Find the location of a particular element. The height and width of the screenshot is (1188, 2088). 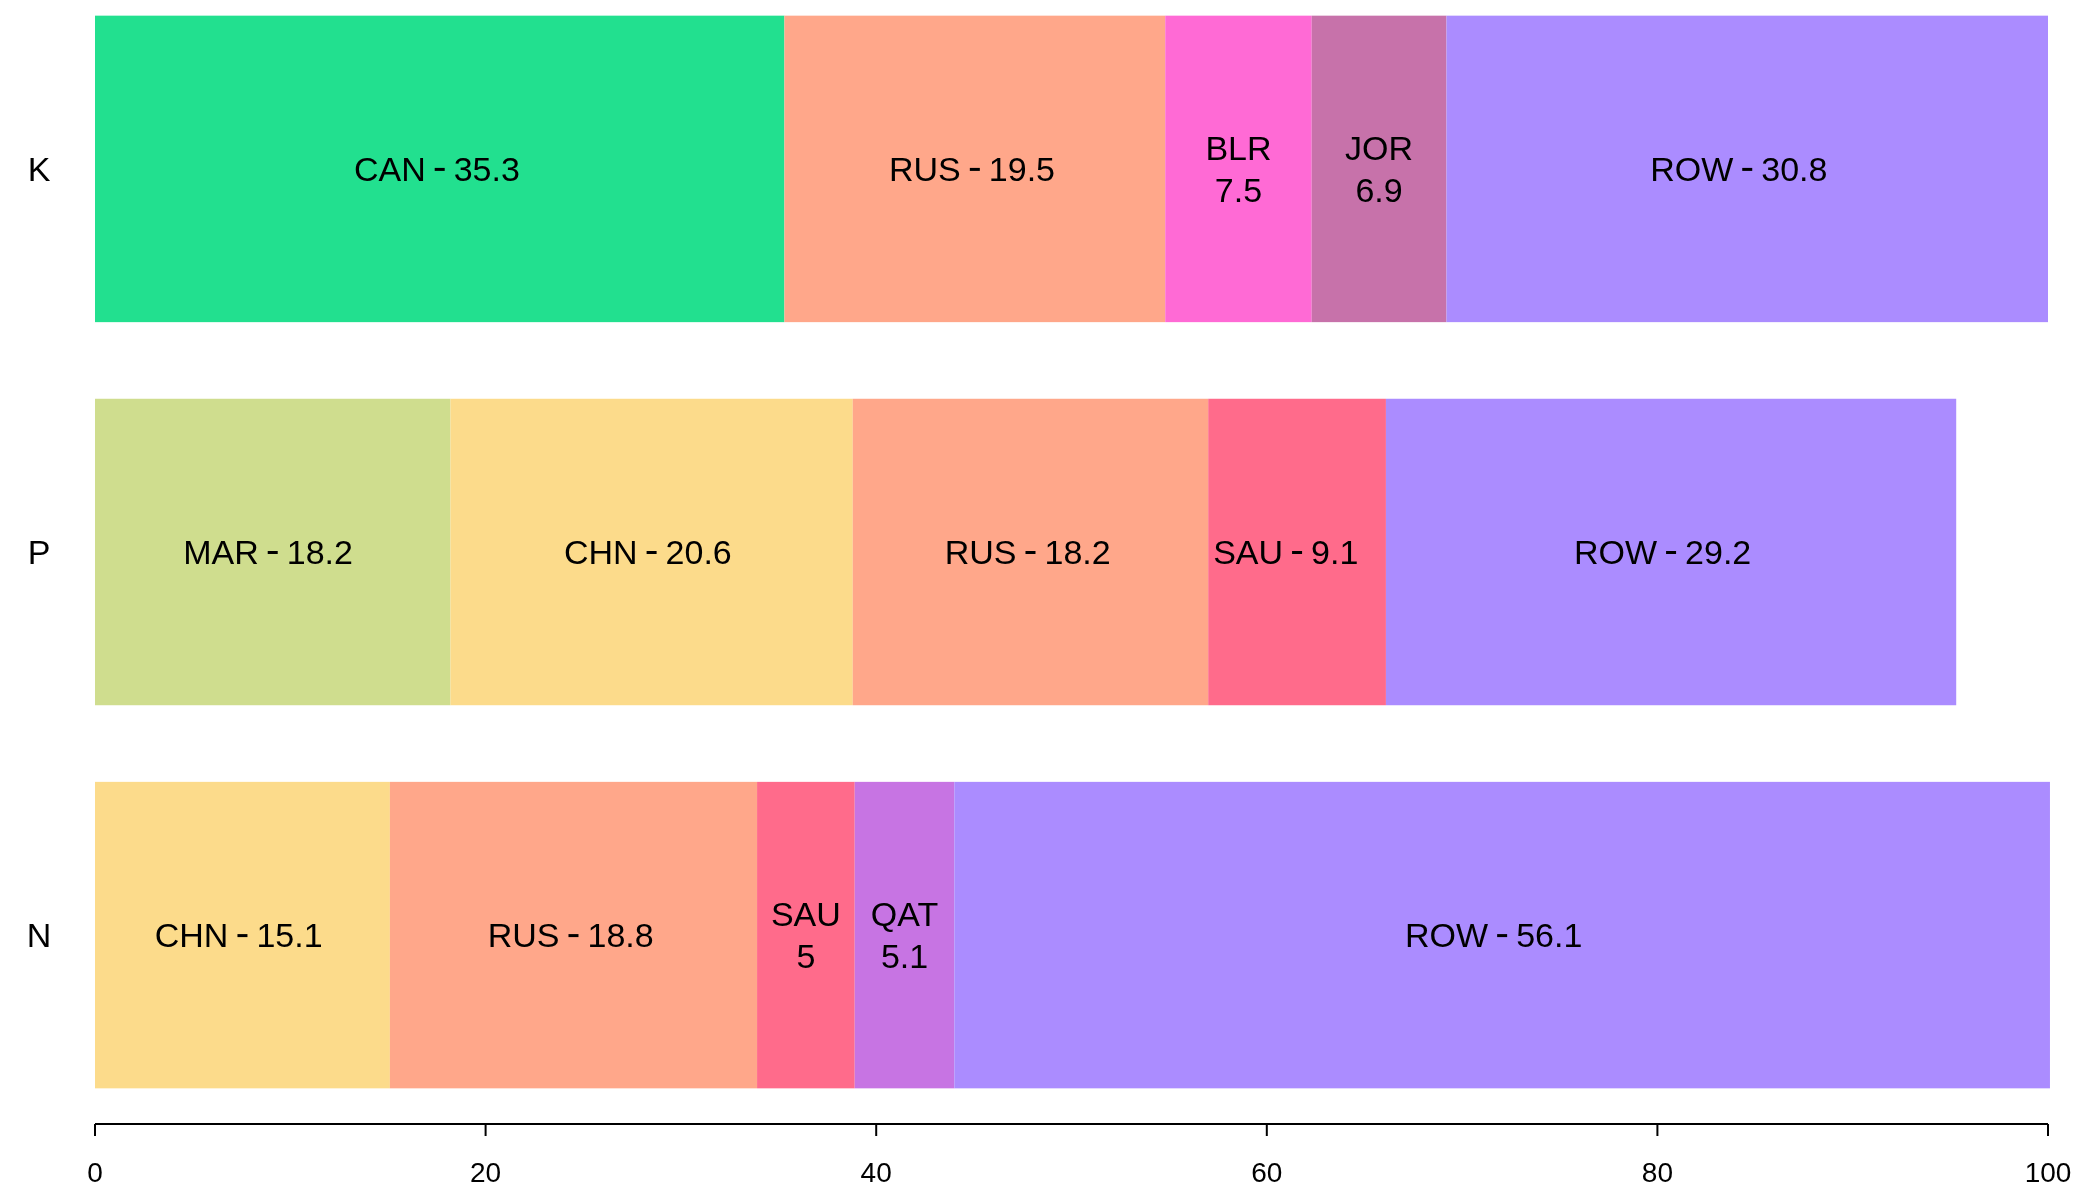

text: SAU is located at coordinates (805, 914).